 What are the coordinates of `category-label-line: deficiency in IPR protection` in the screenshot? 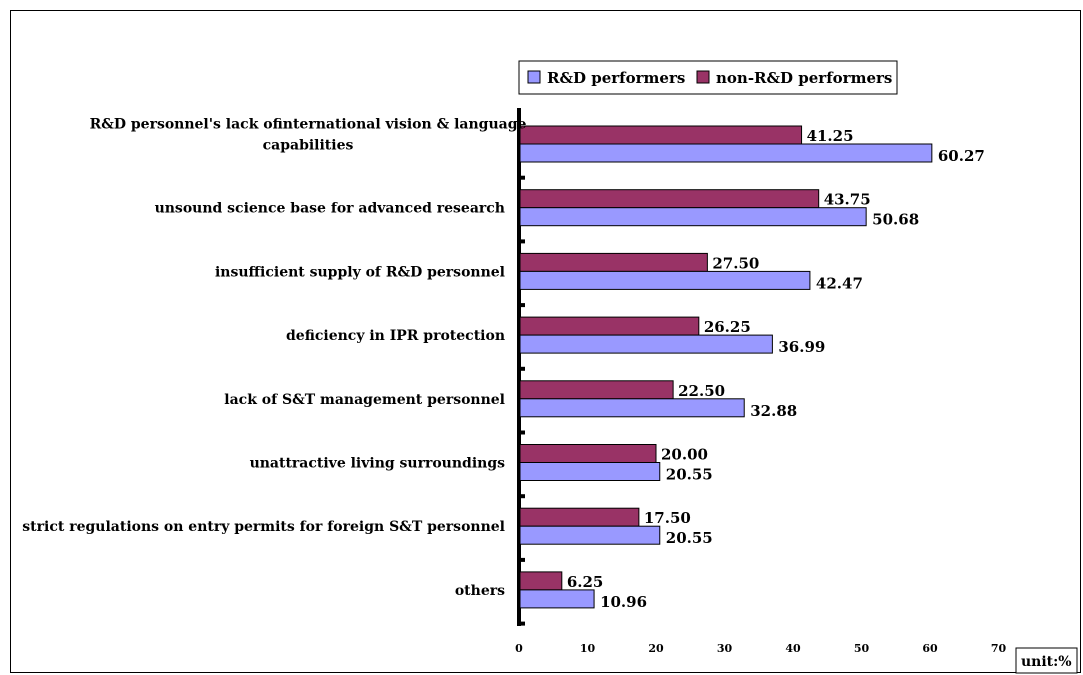 It's located at (395, 336).